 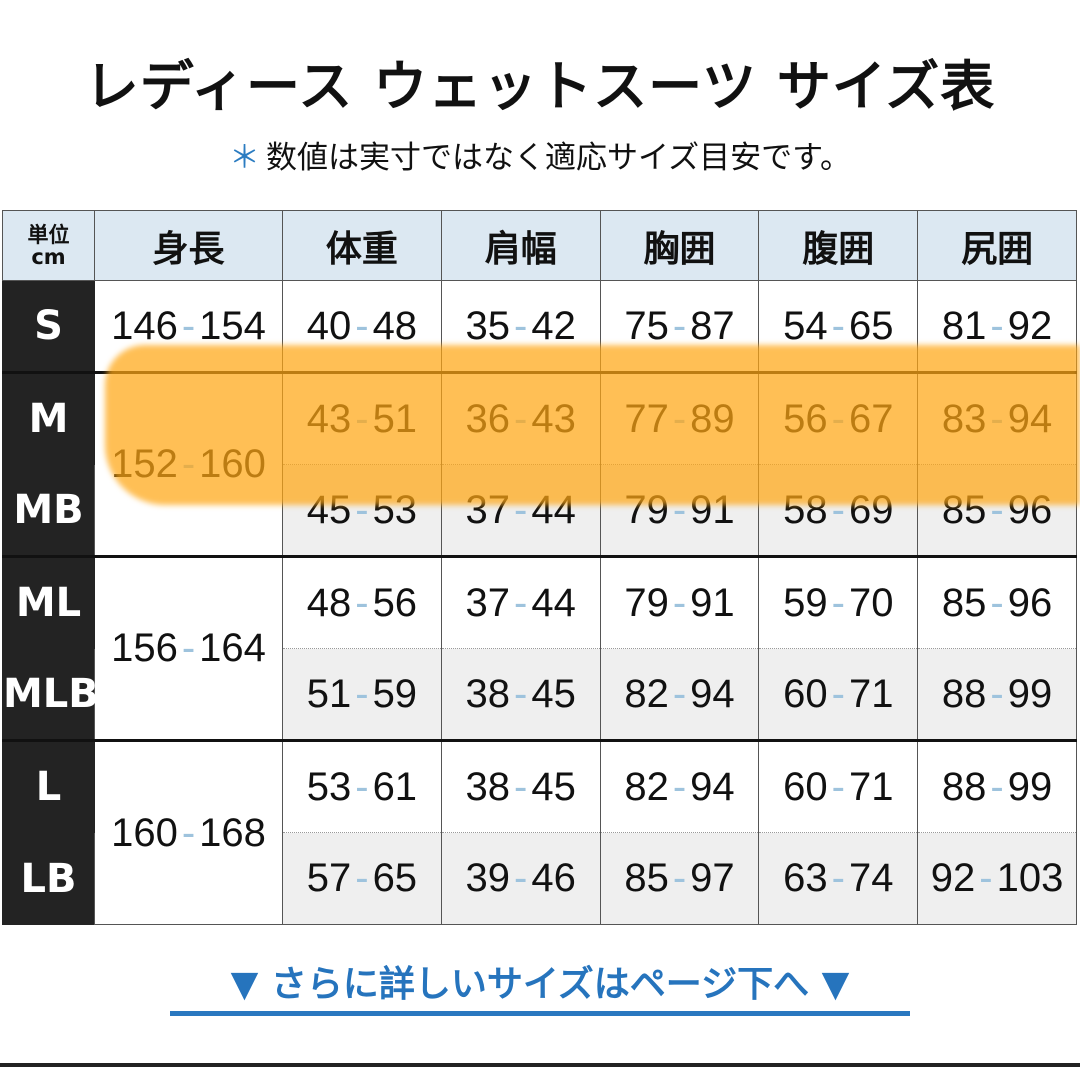 I want to click on bottom-border, so click(x=540, y=1065).